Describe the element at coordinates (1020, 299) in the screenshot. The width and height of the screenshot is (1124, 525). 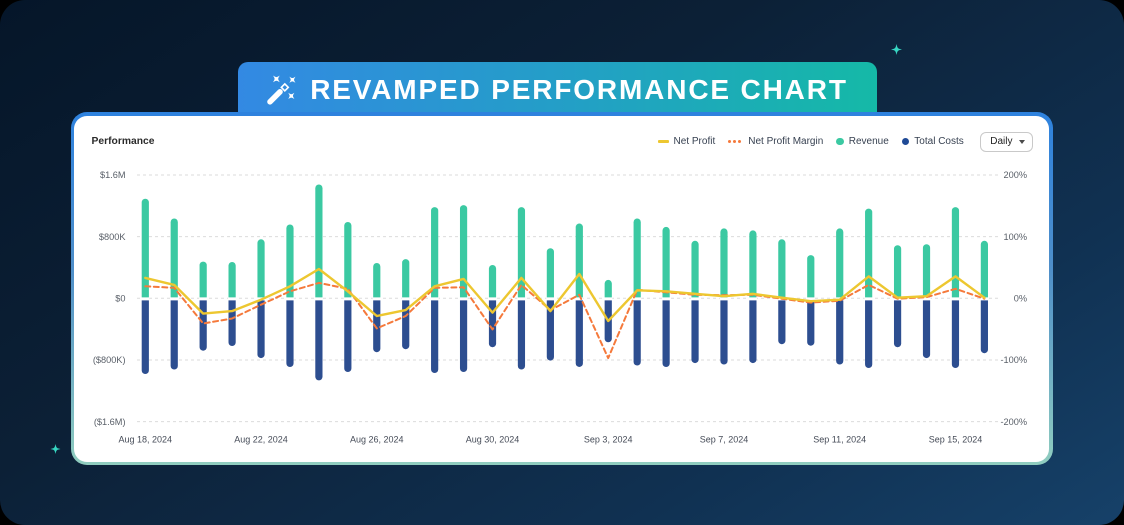
I see `svg-text: 0%` at that location.